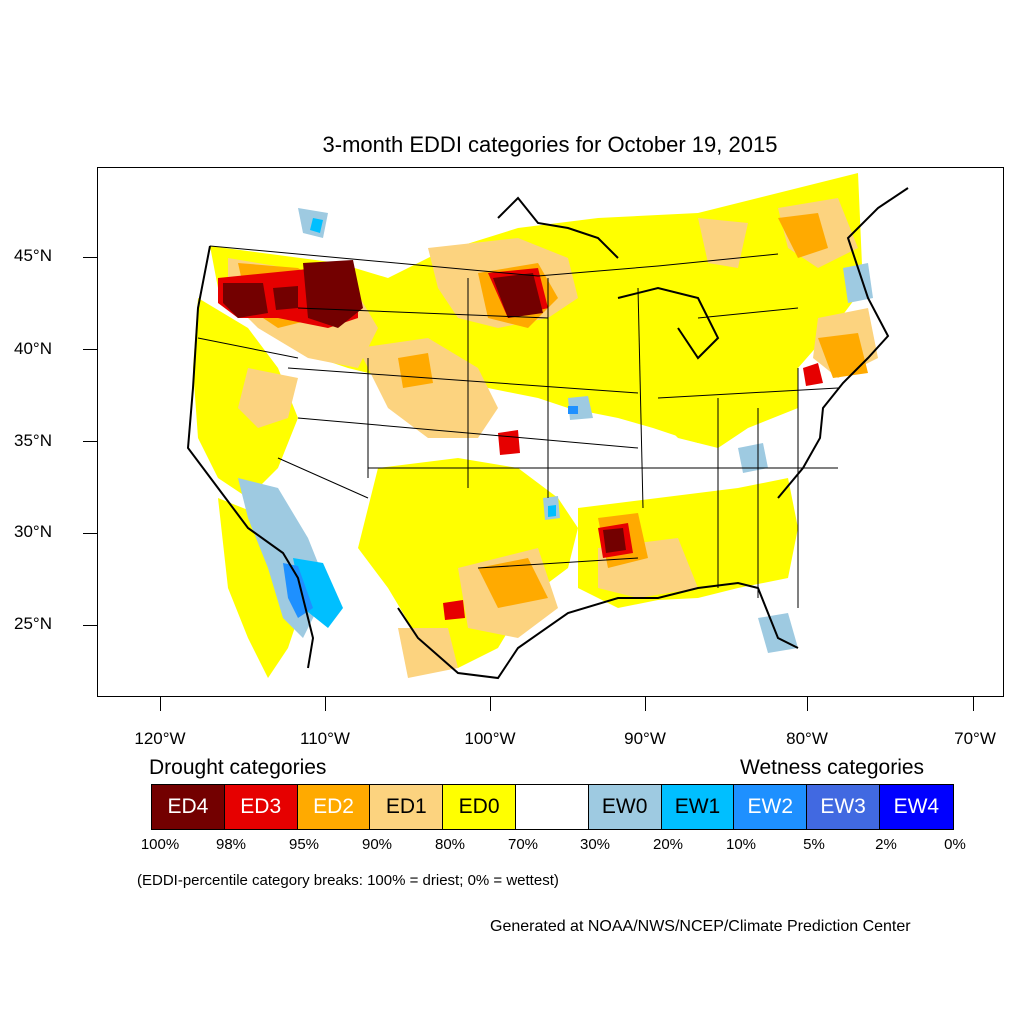 This screenshot has height=1024, width=1024. Describe the element at coordinates (33, 440) in the screenshot. I see `lat-label-35: 35°N` at that location.